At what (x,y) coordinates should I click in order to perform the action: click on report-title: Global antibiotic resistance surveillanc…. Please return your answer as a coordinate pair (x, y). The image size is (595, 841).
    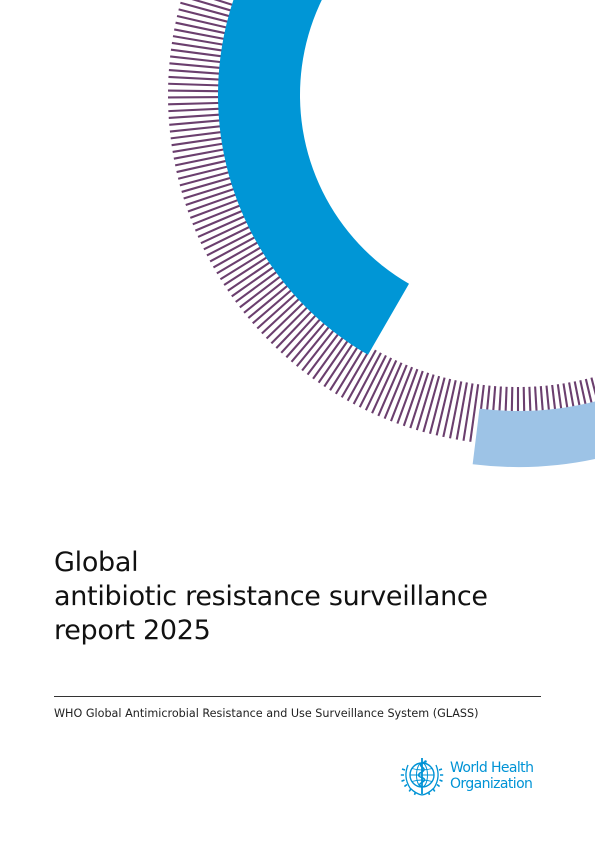
    Looking at the image, I should click on (314, 597).